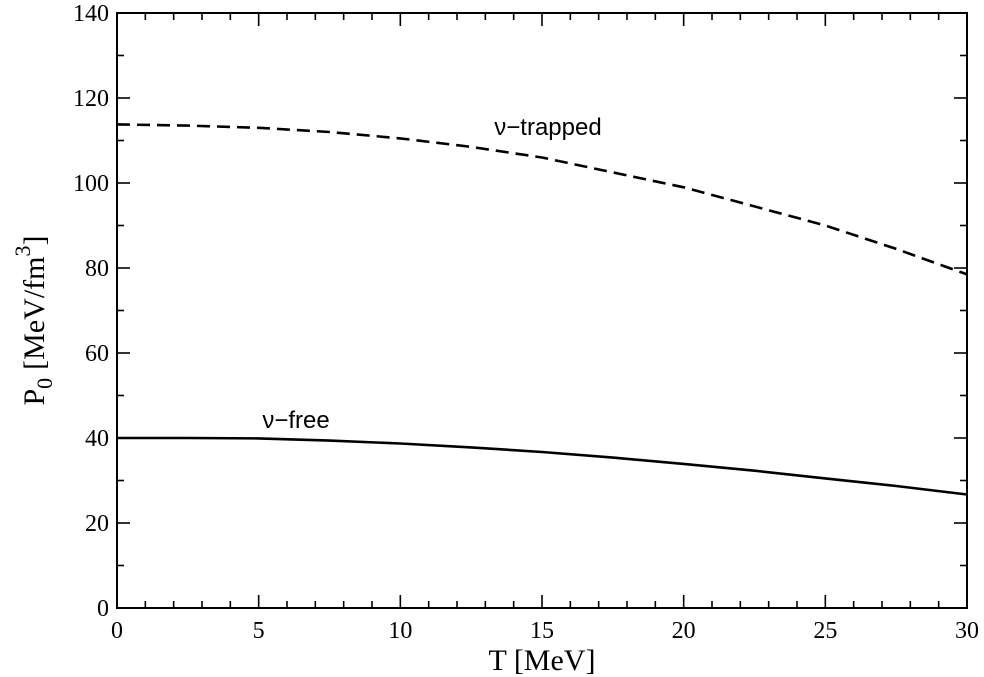 The image size is (984, 677). What do you see at coordinates (34, 241) in the screenshot?
I see `y-axis-title-close: ]` at bounding box center [34, 241].